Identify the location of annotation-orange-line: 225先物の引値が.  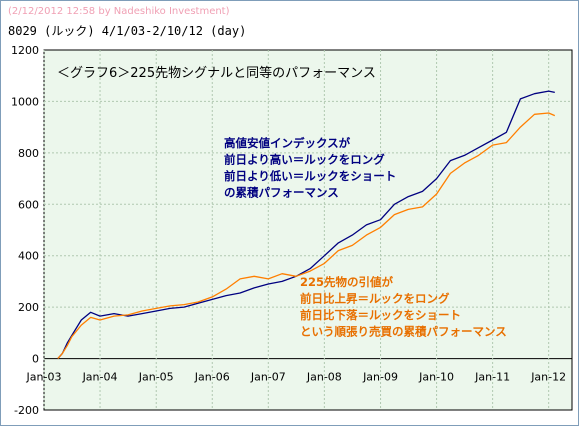
(347, 282).